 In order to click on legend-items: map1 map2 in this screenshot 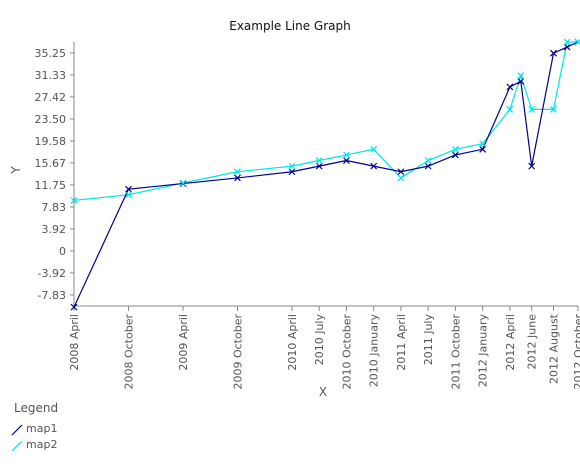, I will do `click(34, 437)`.